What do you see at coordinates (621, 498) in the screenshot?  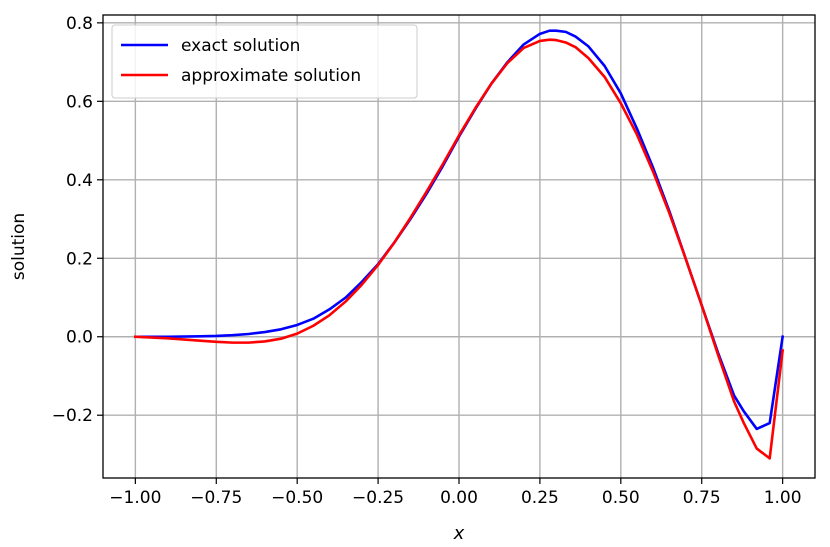 I see `x-tick-label: 0.50` at bounding box center [621, 498].